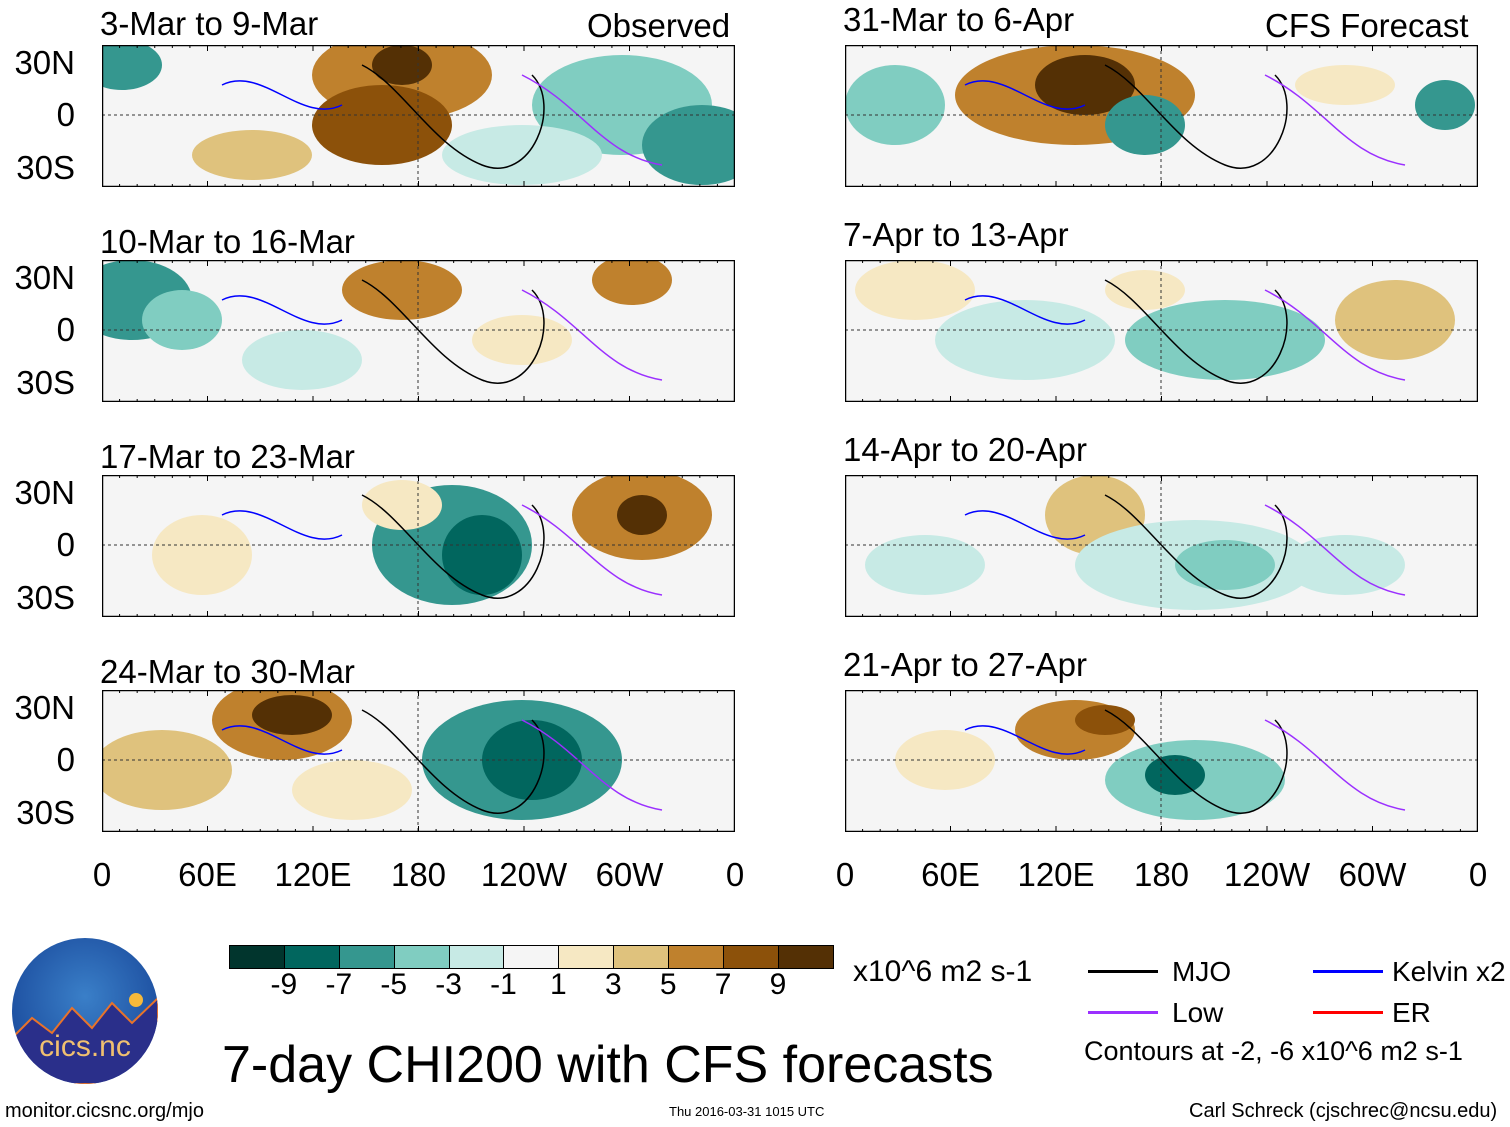  I want to click on colorbar-label: 5, so click(668, 984).